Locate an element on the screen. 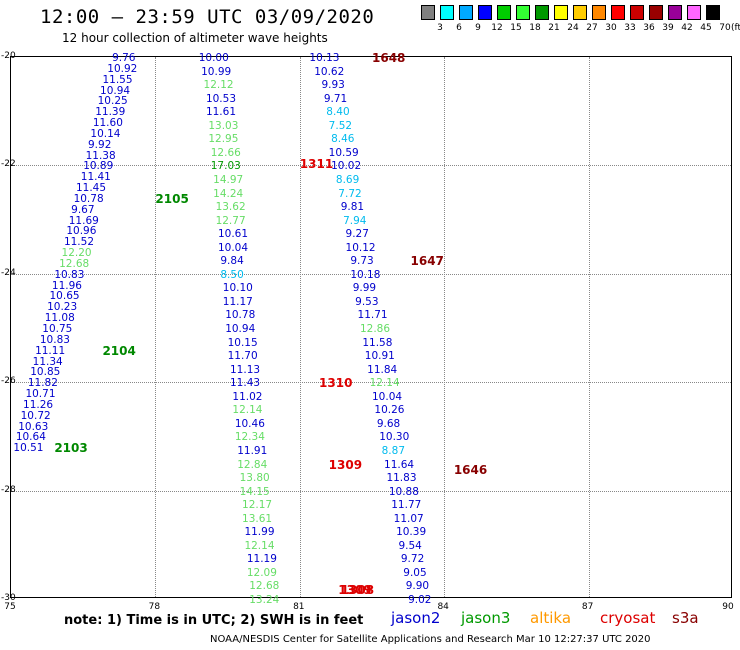 The width and height of the screenshot is (740, 650). wave-height-value: 11.17 is located at coordinates (237, 301).